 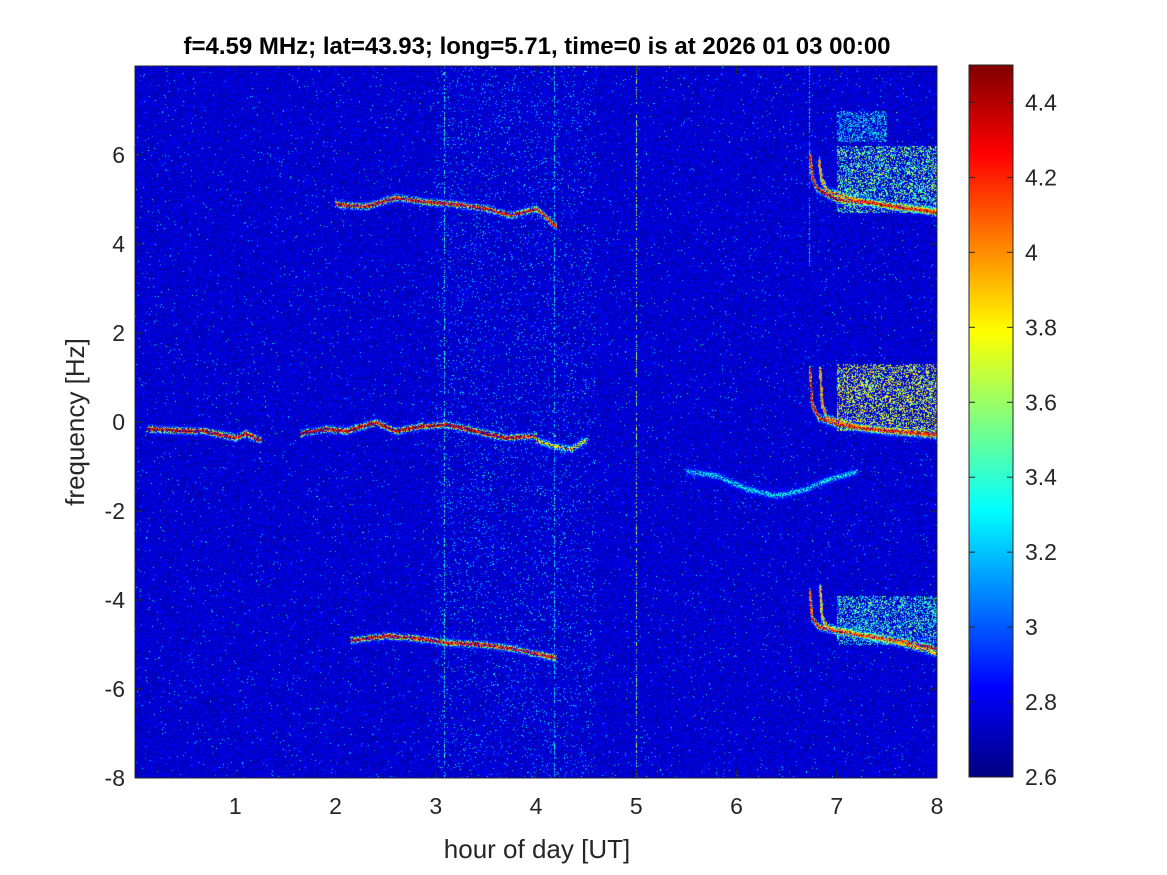 I want to click on y-tick-label: 4, so click(x=118, y=244).